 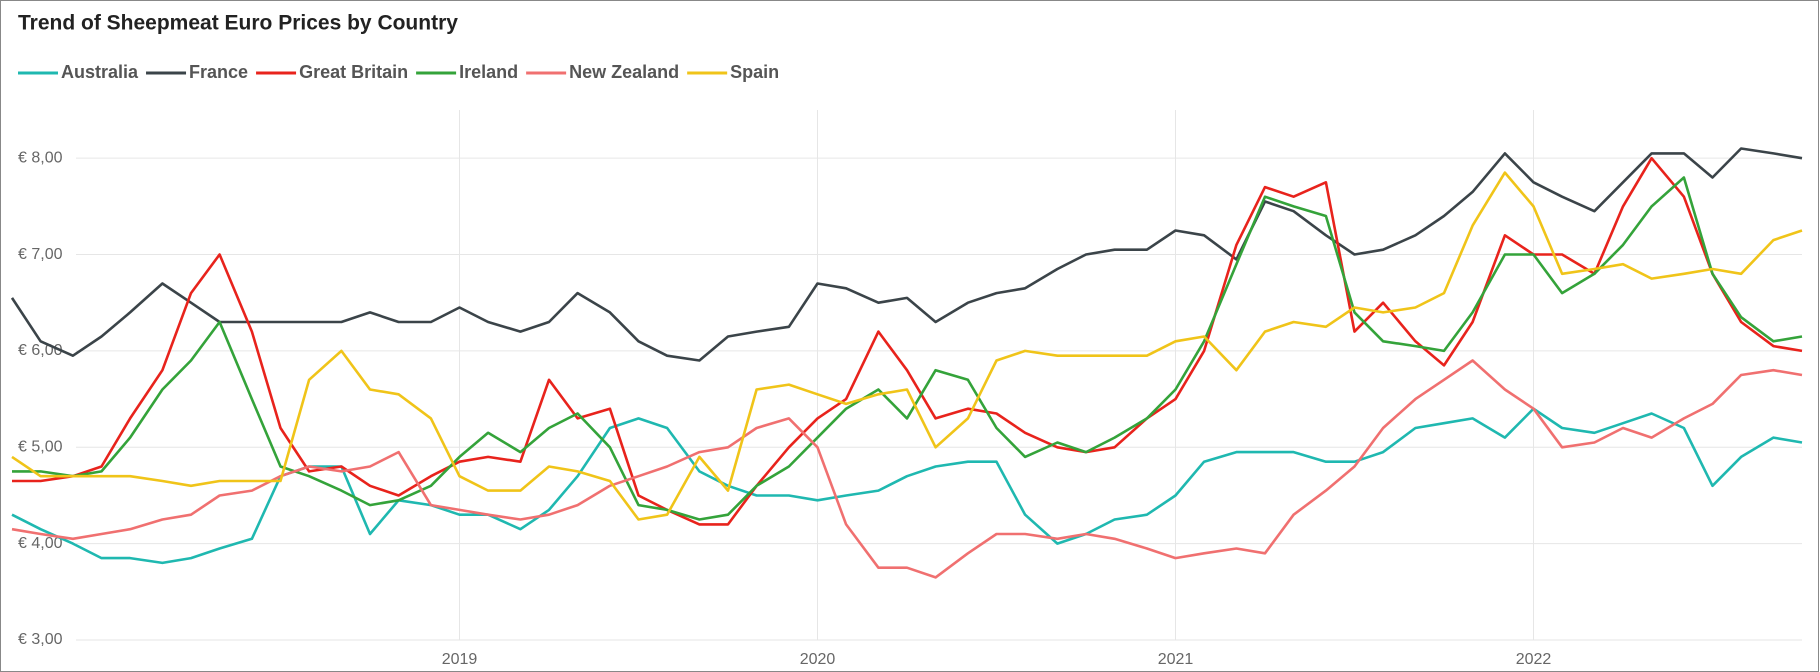 I want to click on legend-label: Spain, so click(x=754, y=72).